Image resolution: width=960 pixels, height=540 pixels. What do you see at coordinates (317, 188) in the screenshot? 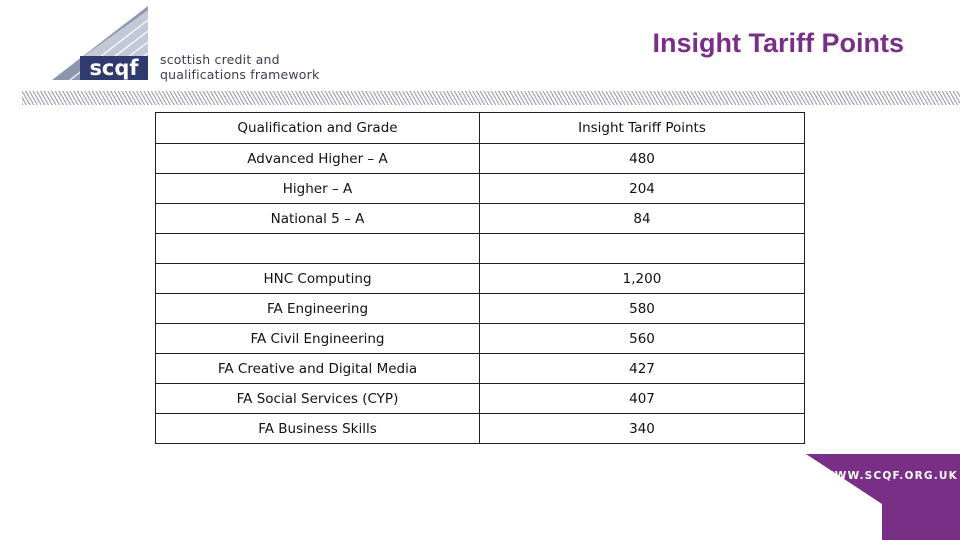
I see `qualification-cell: Higher – A` at bounding box center [317, 188].